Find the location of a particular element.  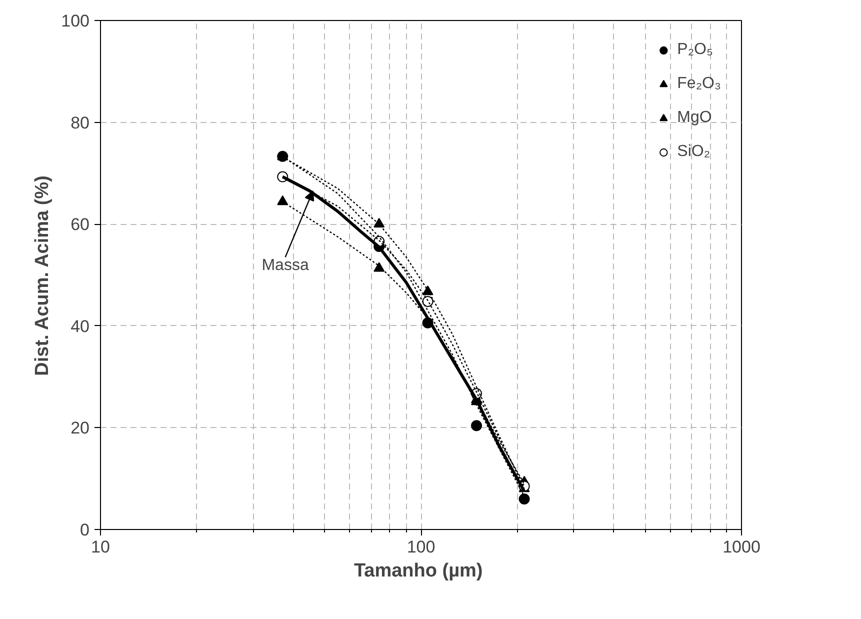

x-axis-title: Tamanho (µm) is located at coordinates (418, 571).